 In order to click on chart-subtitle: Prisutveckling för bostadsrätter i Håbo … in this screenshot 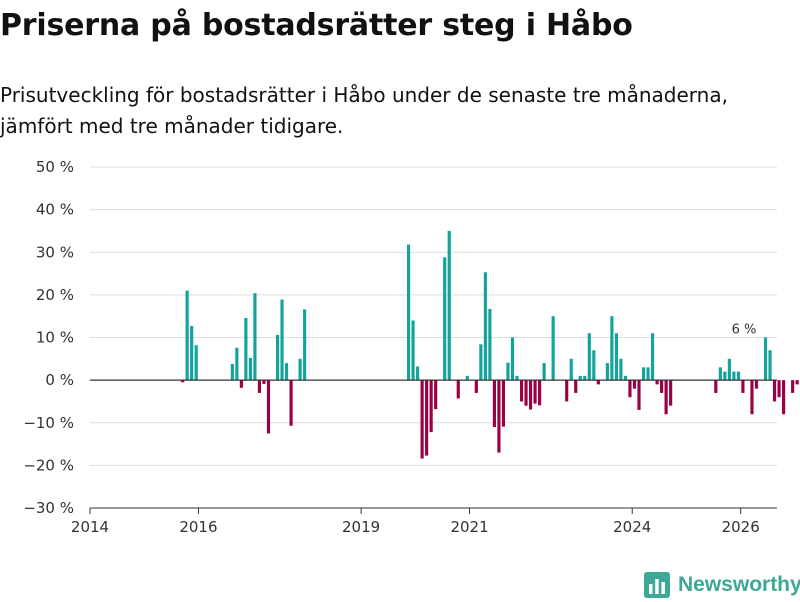, I will do `click(364, 110)`.